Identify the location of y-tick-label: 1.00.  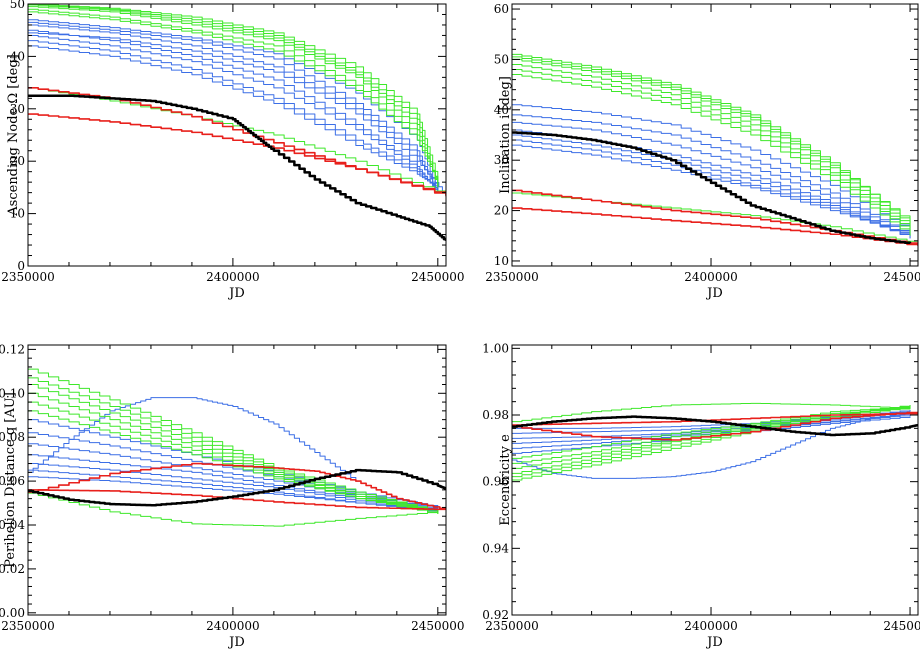
(495, 348).